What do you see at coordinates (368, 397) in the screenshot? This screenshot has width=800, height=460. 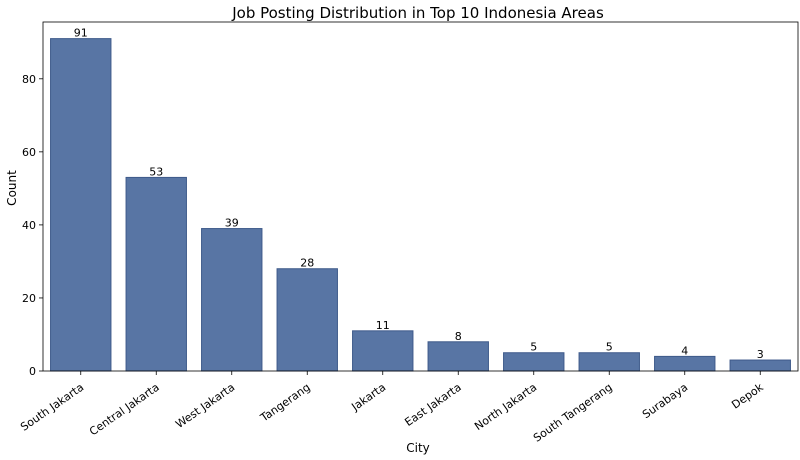 I see `x-tick-label: Jakarta` at bounding box center [368, 397].